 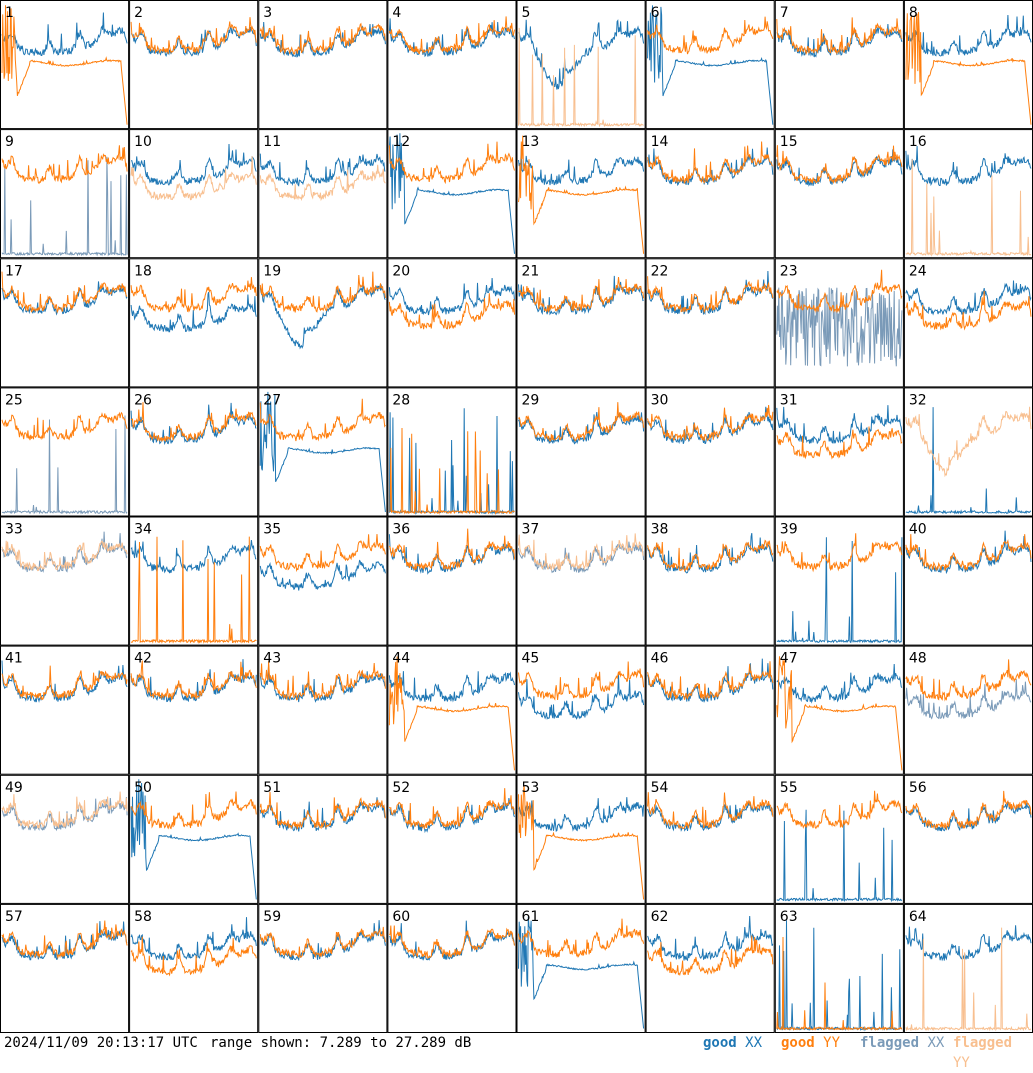 I want to click on spectrum-panel: 42, so click(x=194, y=710).